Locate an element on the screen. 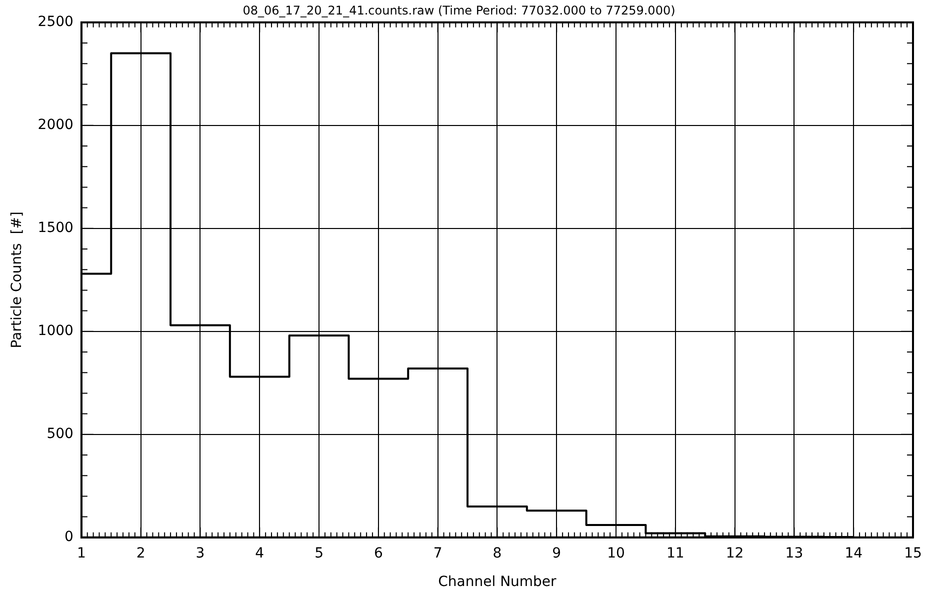 The width and height of the screenshot is (933, 595). x-tick-label: 4 is located at coordinates (259, 553).